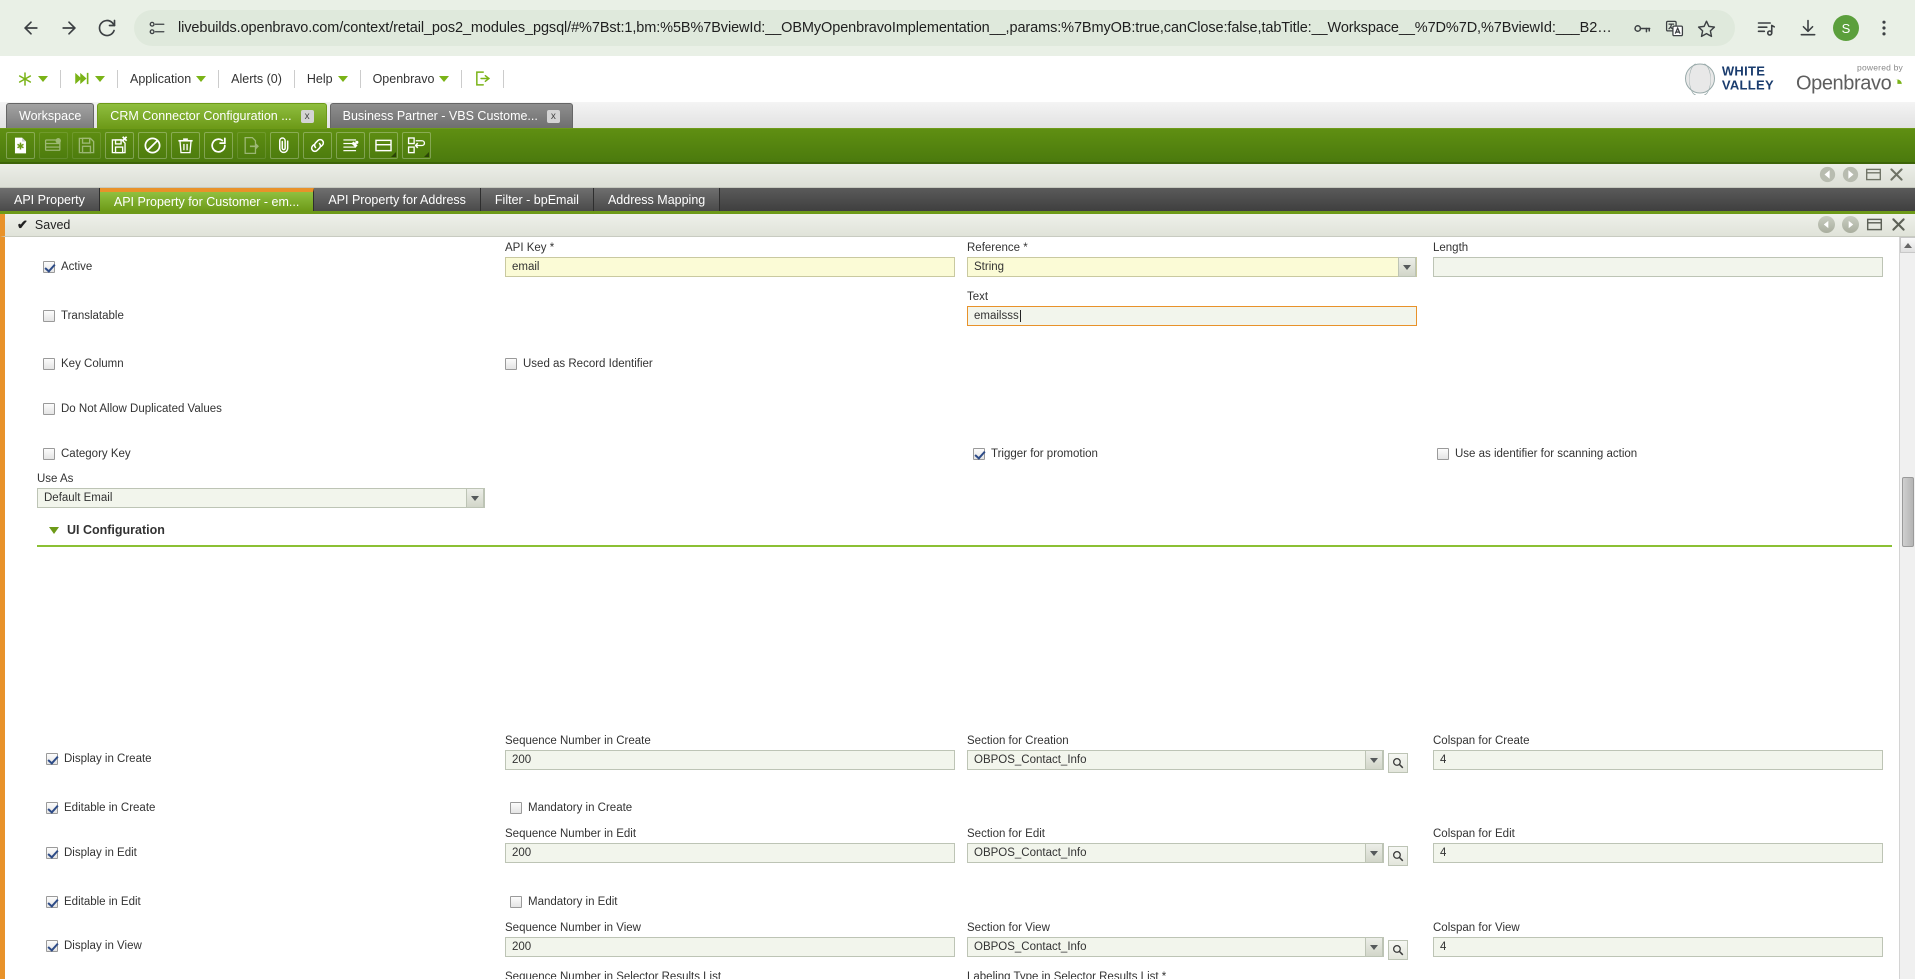 This screenshot has width=1915, height=979. What do you see at coordinates (1192, 267) in the screenshot?
I see `reference-select: String` at bounding box center [1192, 267].